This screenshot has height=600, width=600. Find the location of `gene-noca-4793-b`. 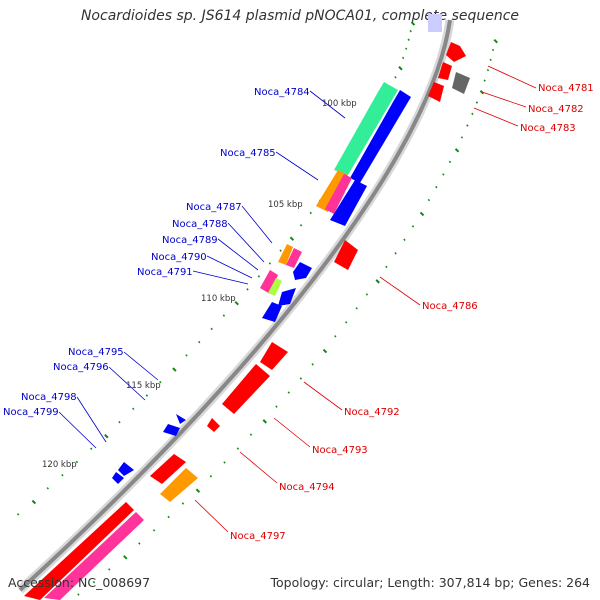

gene-noca-4793-b is located at coordinates (213, 425).